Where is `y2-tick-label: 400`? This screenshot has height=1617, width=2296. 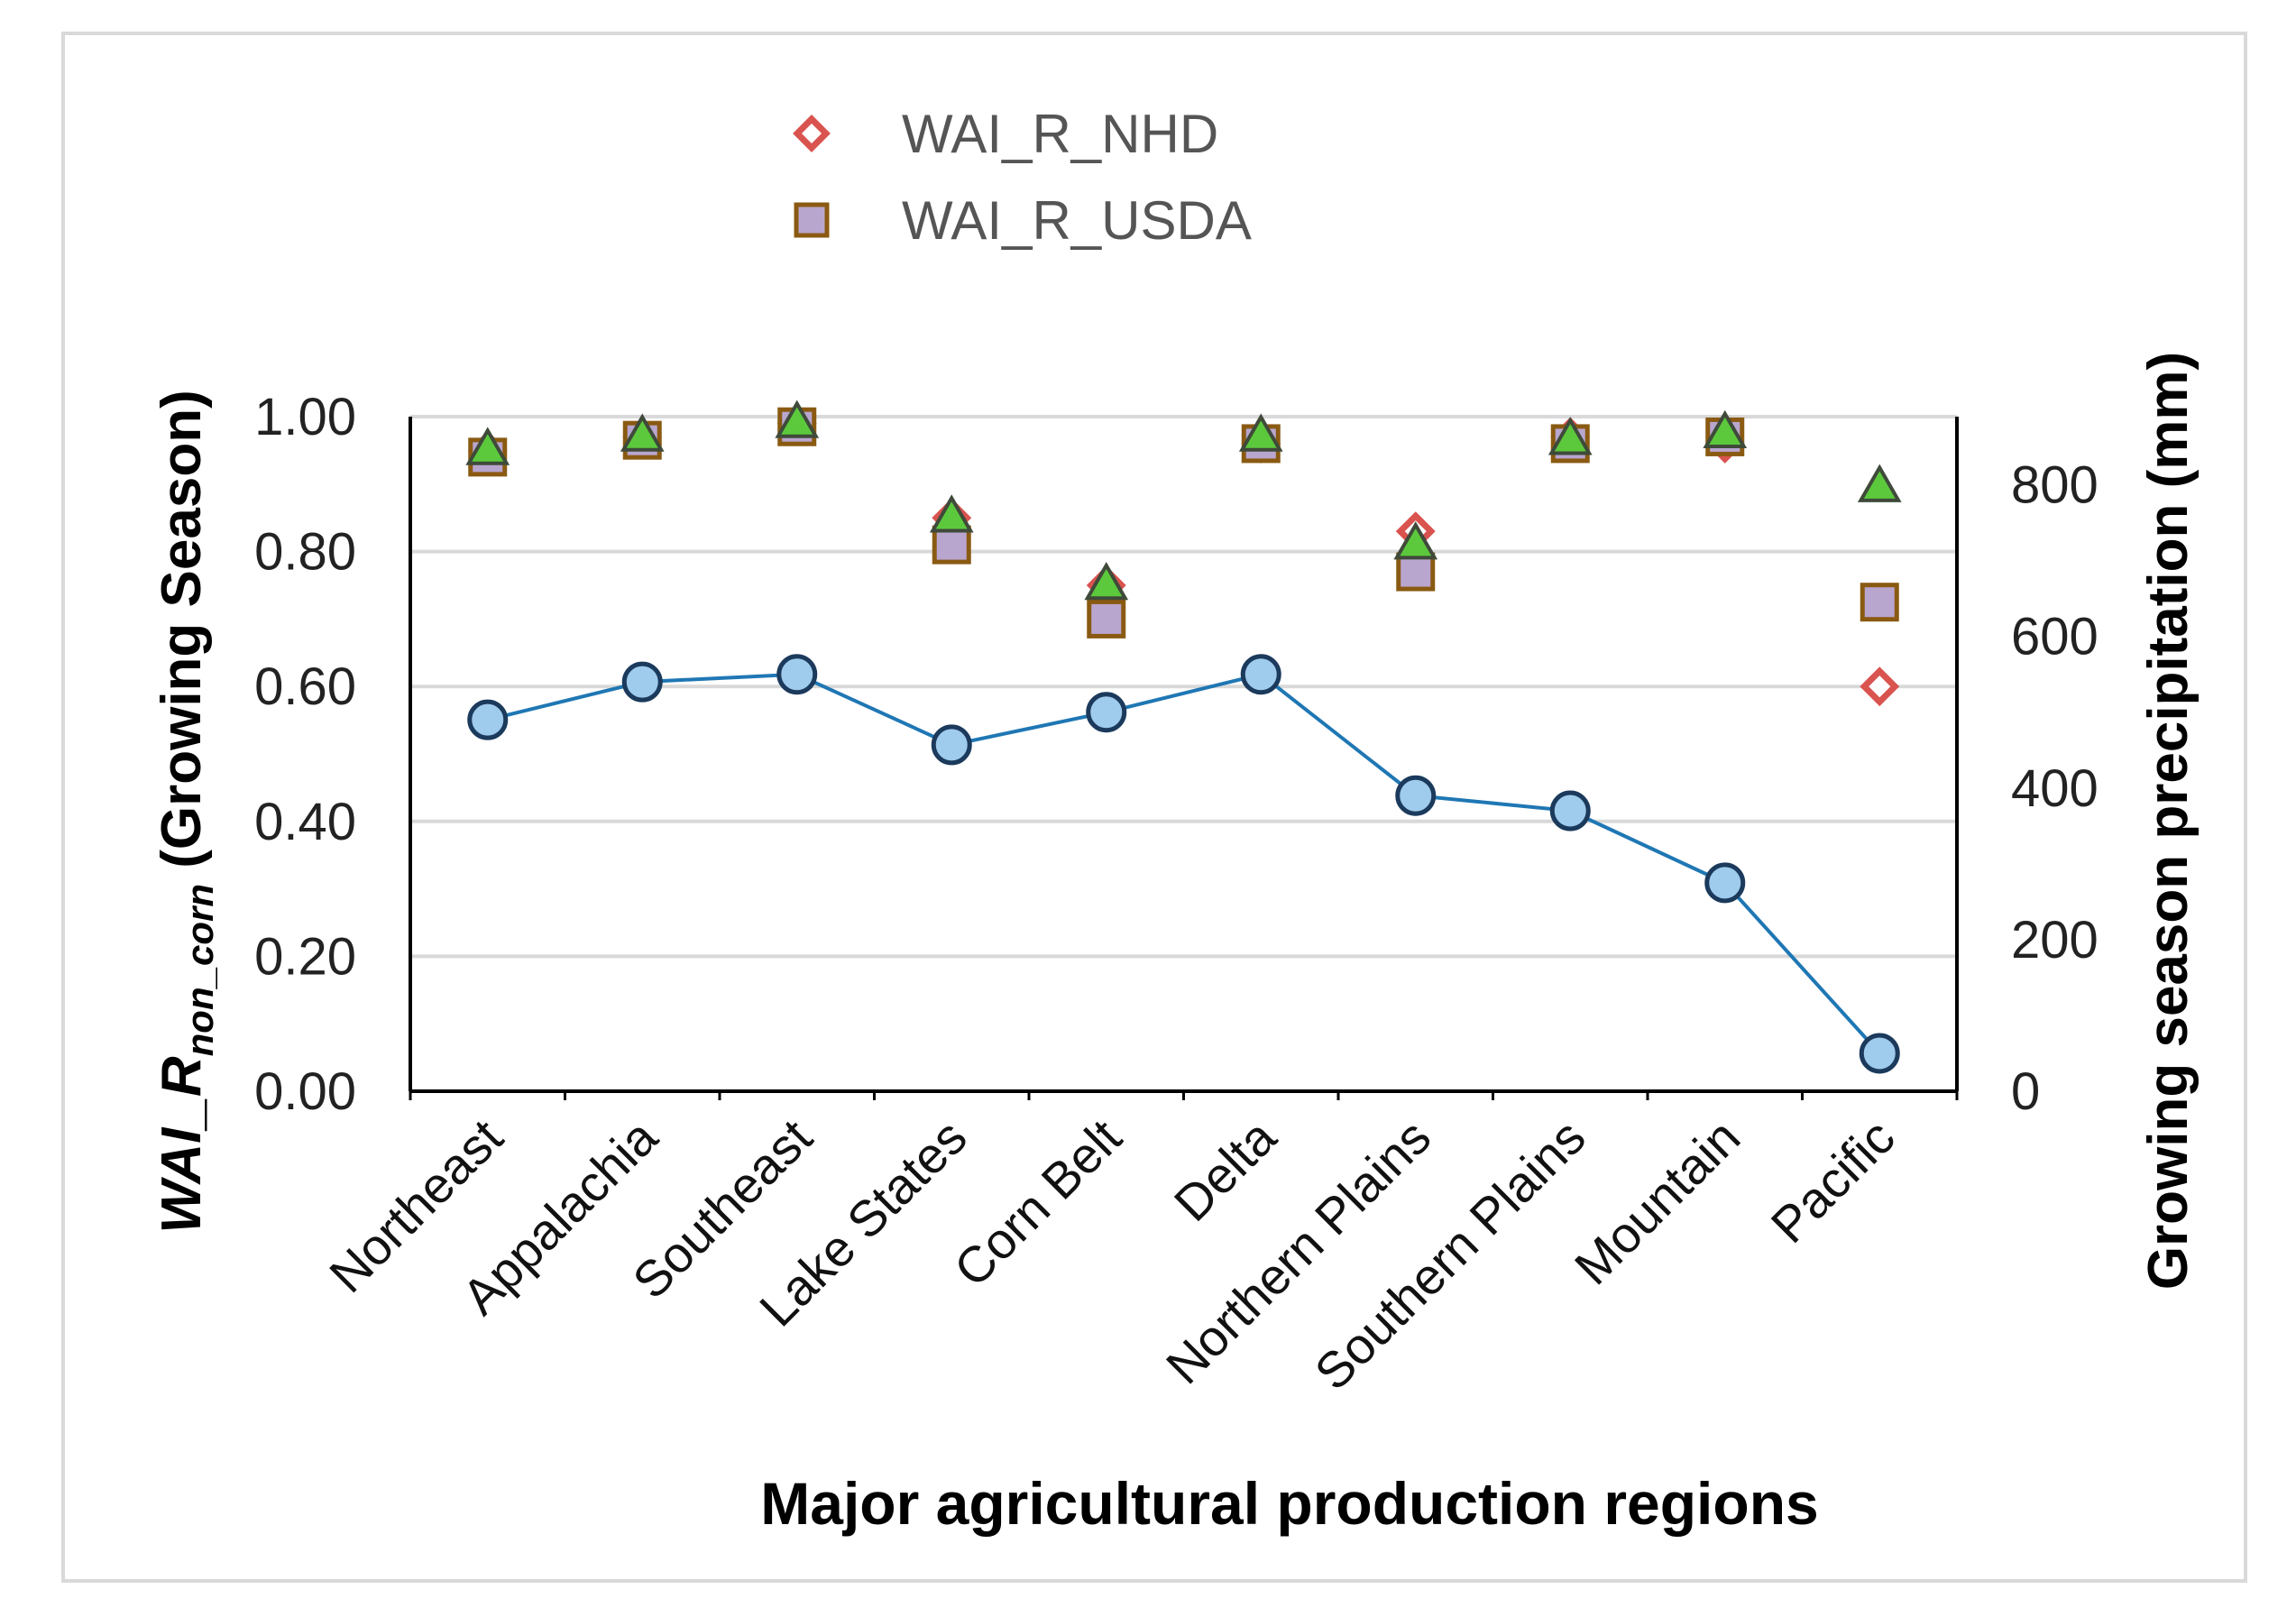
y2-tick-label: 400 is located at coordinates (2055, 788).